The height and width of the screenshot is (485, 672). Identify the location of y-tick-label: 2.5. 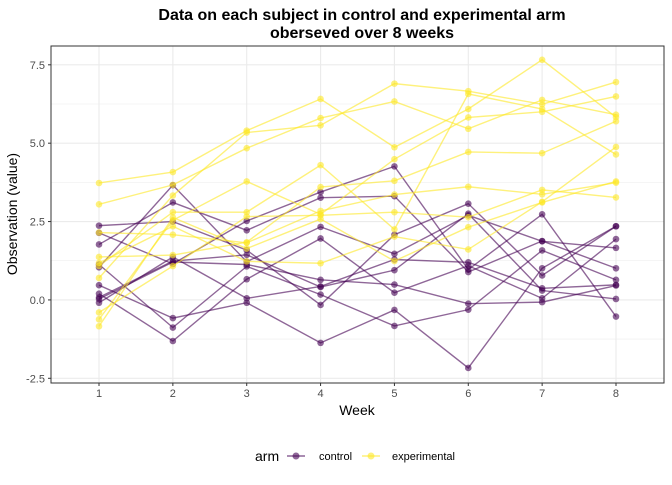
(37, 223).